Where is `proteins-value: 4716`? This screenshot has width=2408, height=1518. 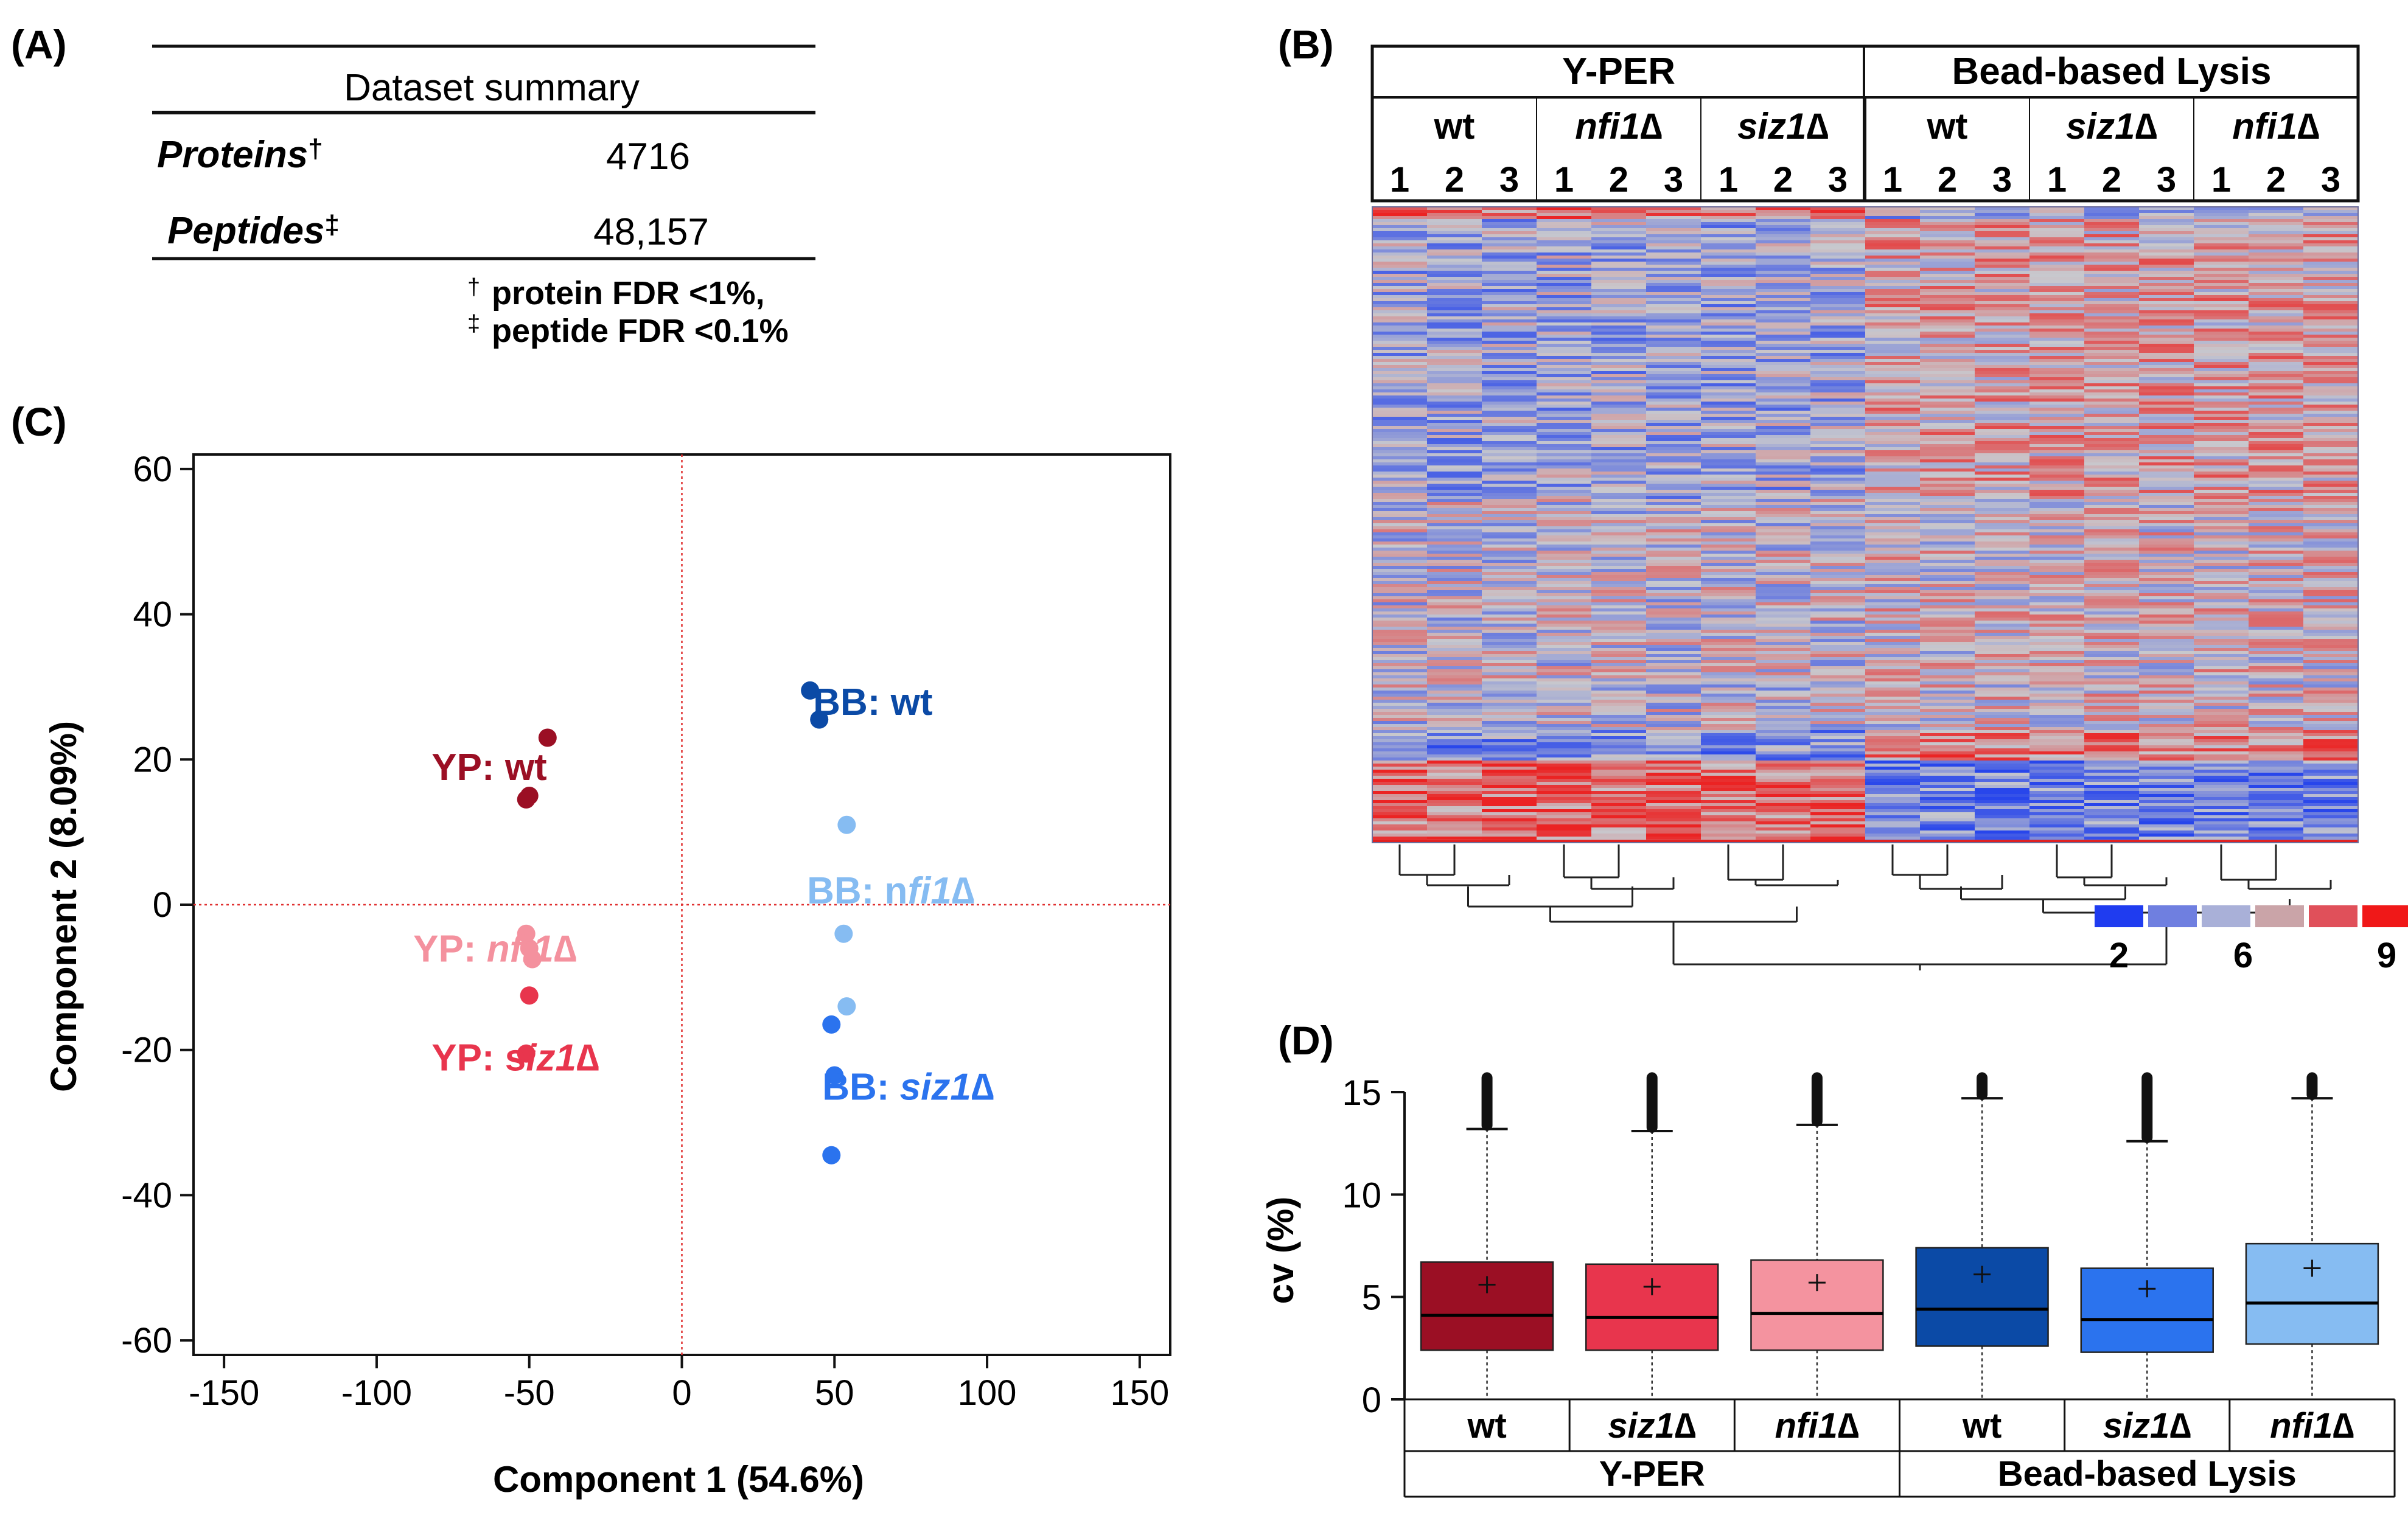 proteins-value: 4716 is located at coordinates (648, 157).